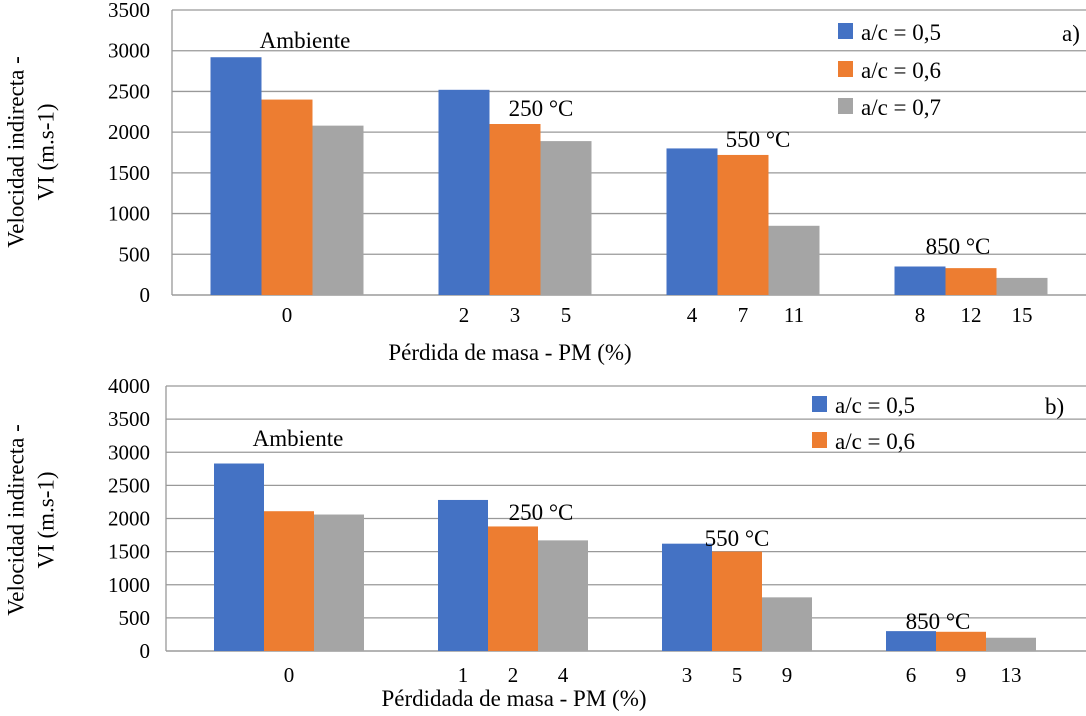 This screenshot has height=716, width=1086. Describe the element at coordinates (911, 675) in the screenshot. I see `x-tick-label: 6` at that location.